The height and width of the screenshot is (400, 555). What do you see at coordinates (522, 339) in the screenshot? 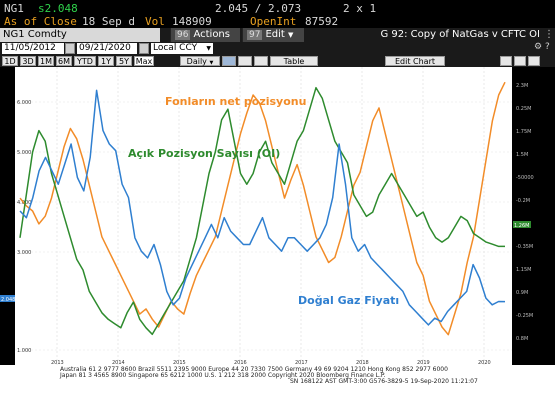
I see `right-axis-tick-label: 0.8M` at bounding box center [522, 339].